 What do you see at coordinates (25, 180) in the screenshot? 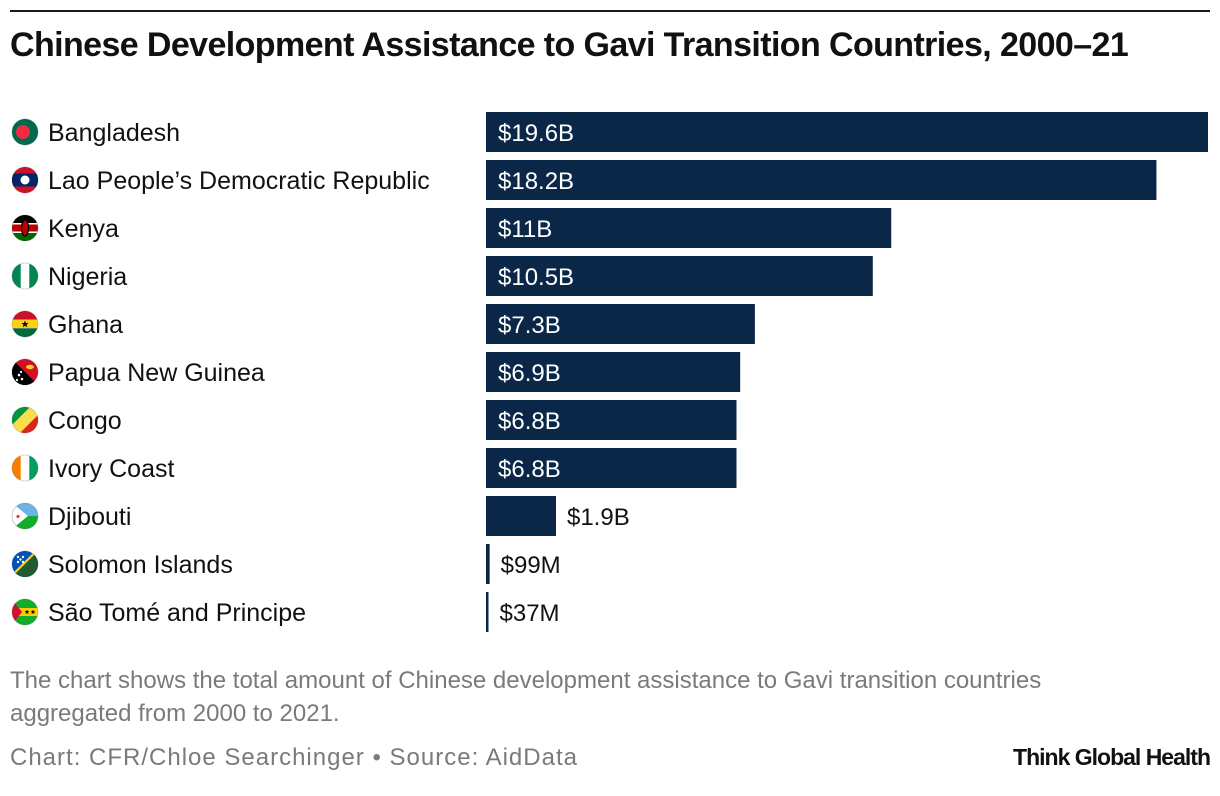
I see `laos-flag-icon` at bounding box center [25, 180].